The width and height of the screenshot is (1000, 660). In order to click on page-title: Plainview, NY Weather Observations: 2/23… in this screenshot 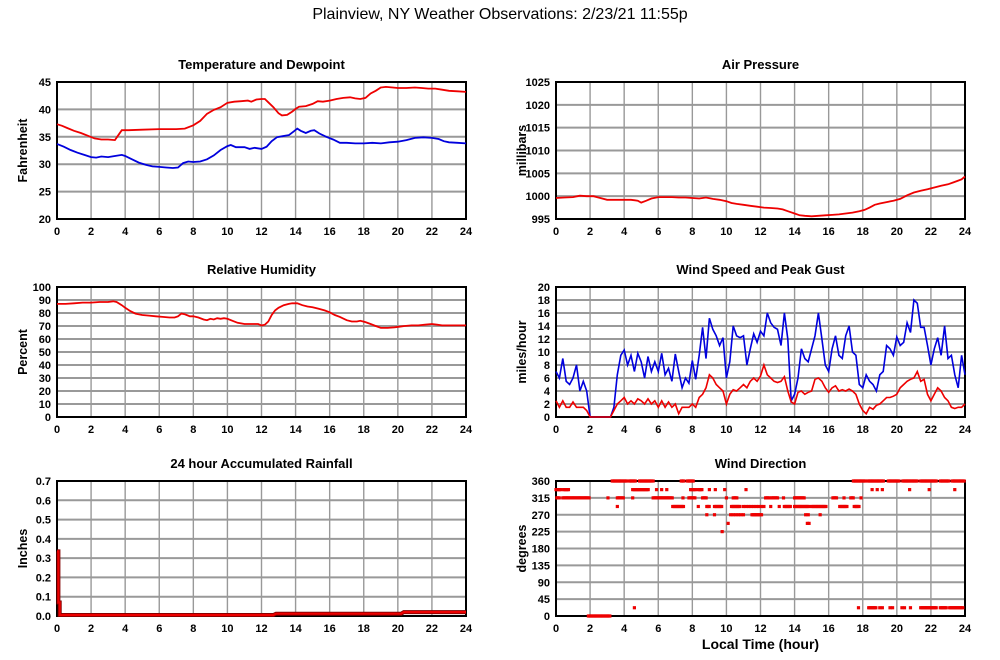, I will do `click(500, 14)`.